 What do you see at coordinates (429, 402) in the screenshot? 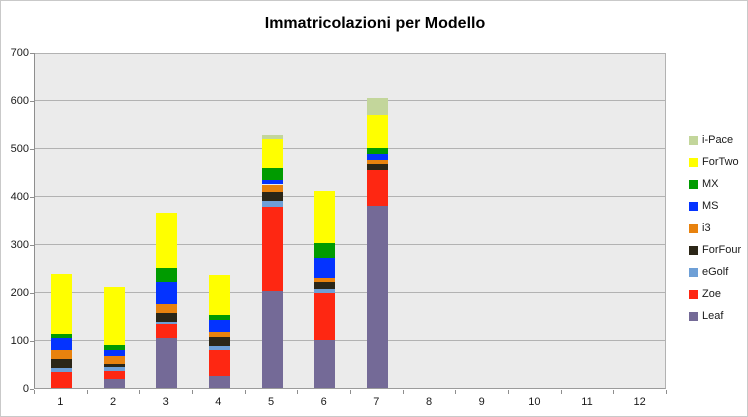
I see `x-axis-label: 8` at bounding box center [429, 402].